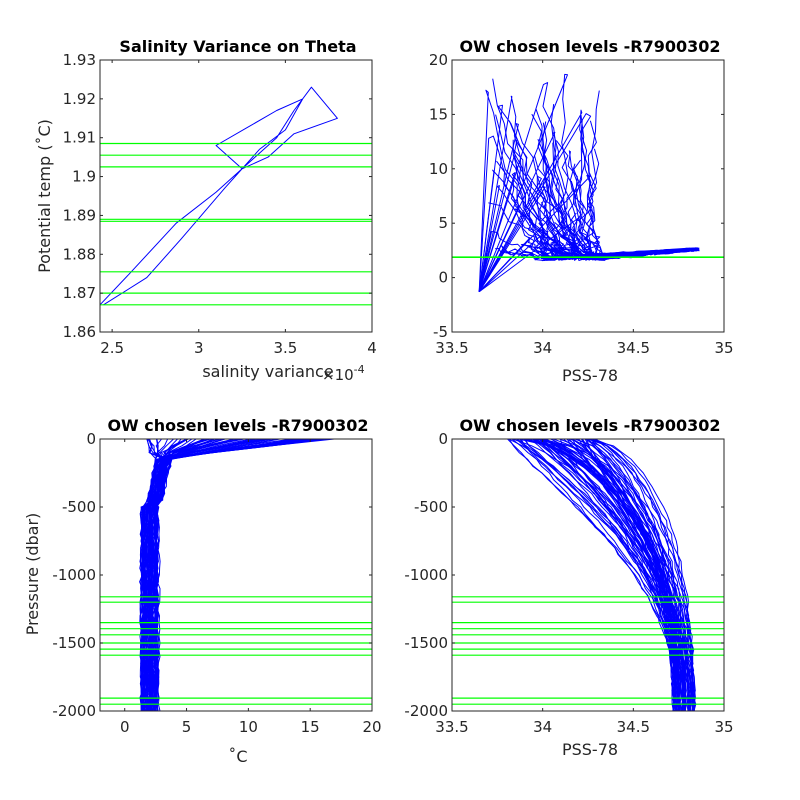  Describe the element at coordinates (440, 332) in the screenshot. I see `y-tick-label: -5` at that location.